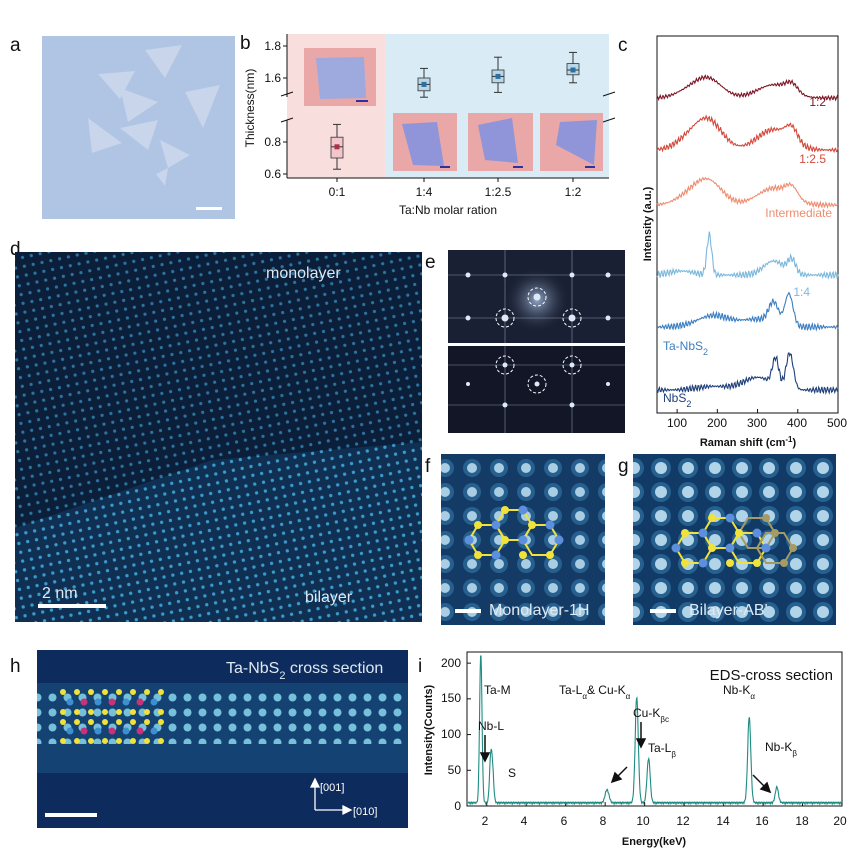  I want to click on peak-label-nb-kb: Nb-Kβ, so click(781, 749).